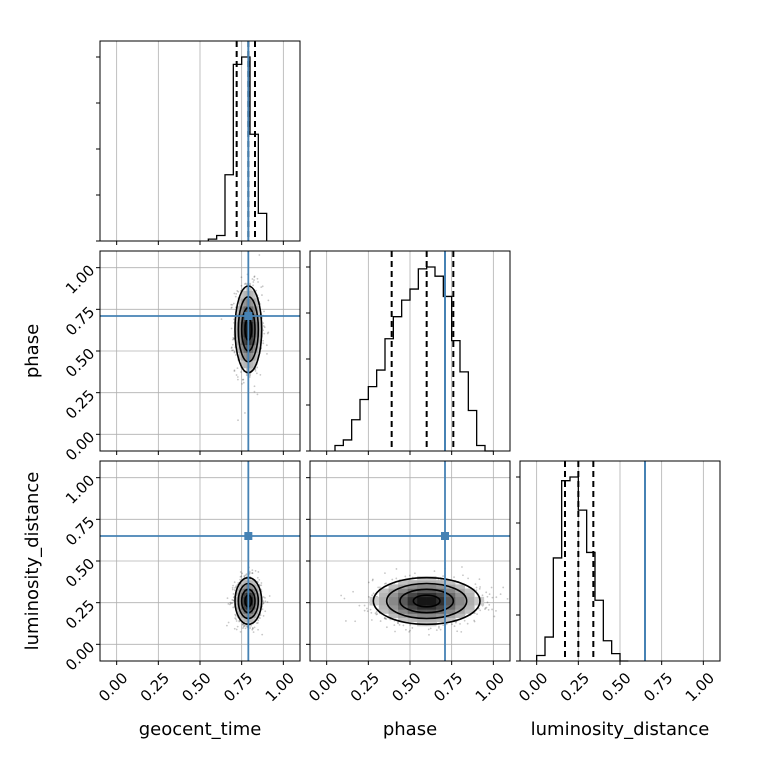  I want to click on marginal-panel-luminosity_distance: 0.00 0.25 0.50 0.75 1.00, so click(618, 582).